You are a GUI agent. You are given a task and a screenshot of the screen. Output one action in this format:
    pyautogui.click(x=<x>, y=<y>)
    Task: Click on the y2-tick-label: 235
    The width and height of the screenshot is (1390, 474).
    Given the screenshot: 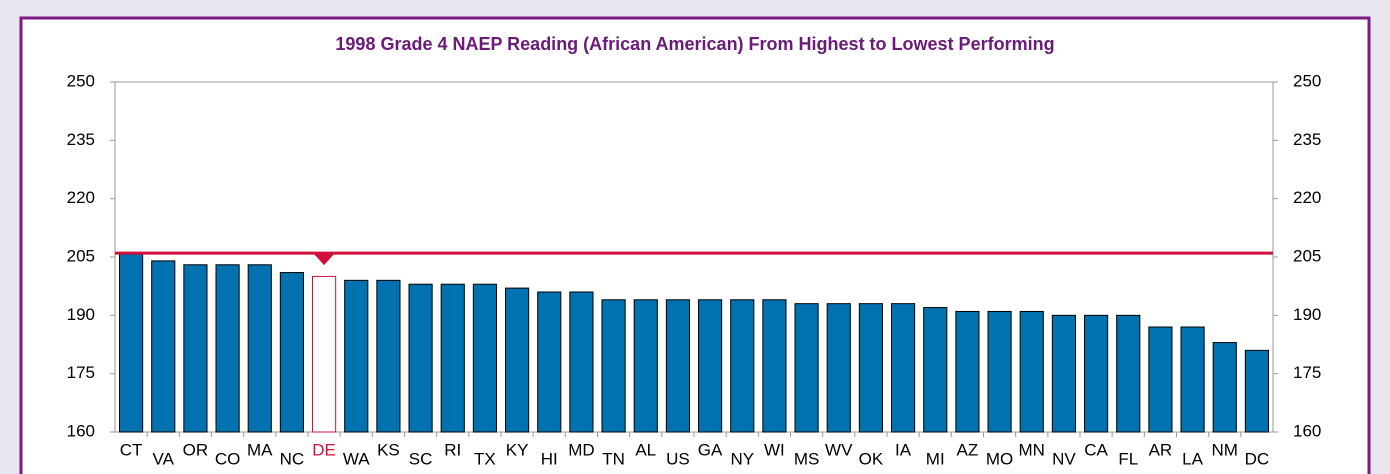 What is the action you would take?
    pyautogui.click(x=1307, y=139)
    